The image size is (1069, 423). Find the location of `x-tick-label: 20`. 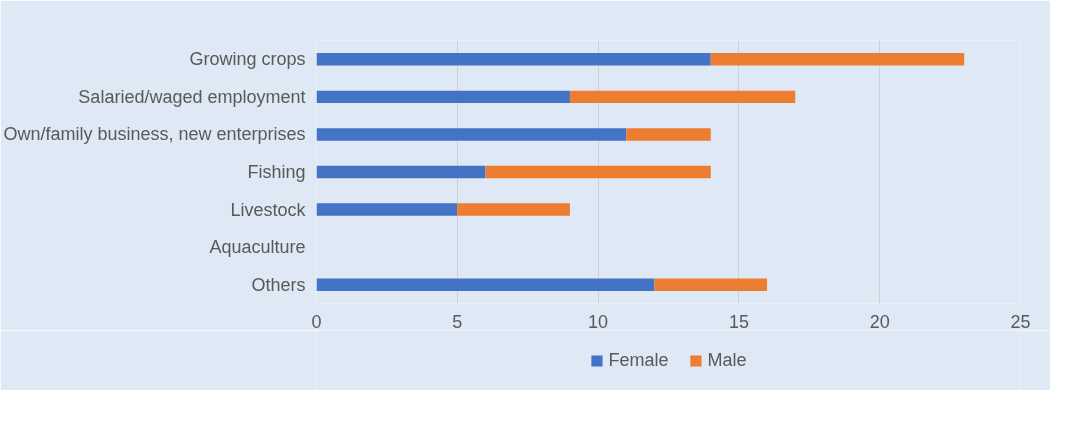

x-tick-label: 20 is located at coordinates (879, 321).